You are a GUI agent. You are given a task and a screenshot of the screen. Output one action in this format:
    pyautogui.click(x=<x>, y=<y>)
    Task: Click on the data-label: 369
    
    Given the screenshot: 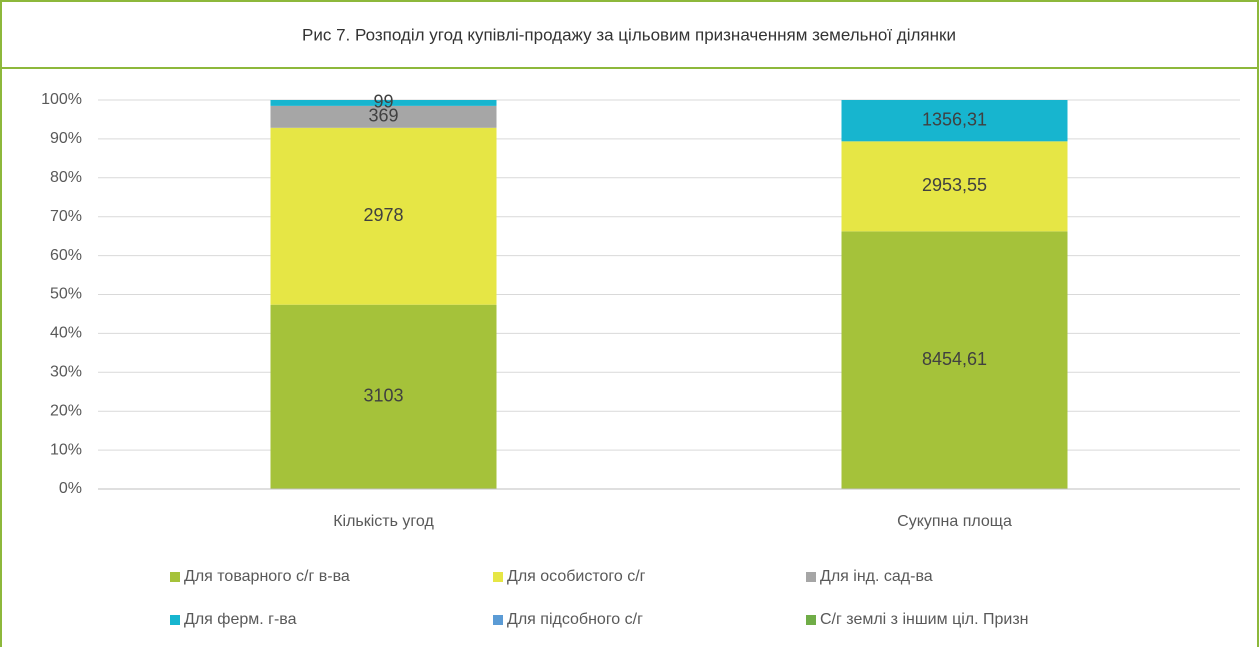 What is the action you would take?
    pyautogui.click(x=383, y=116)
    